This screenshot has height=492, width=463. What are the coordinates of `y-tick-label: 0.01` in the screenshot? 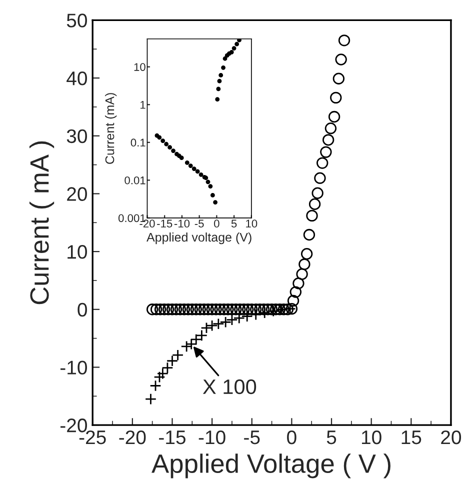 It's located at (135, 180).